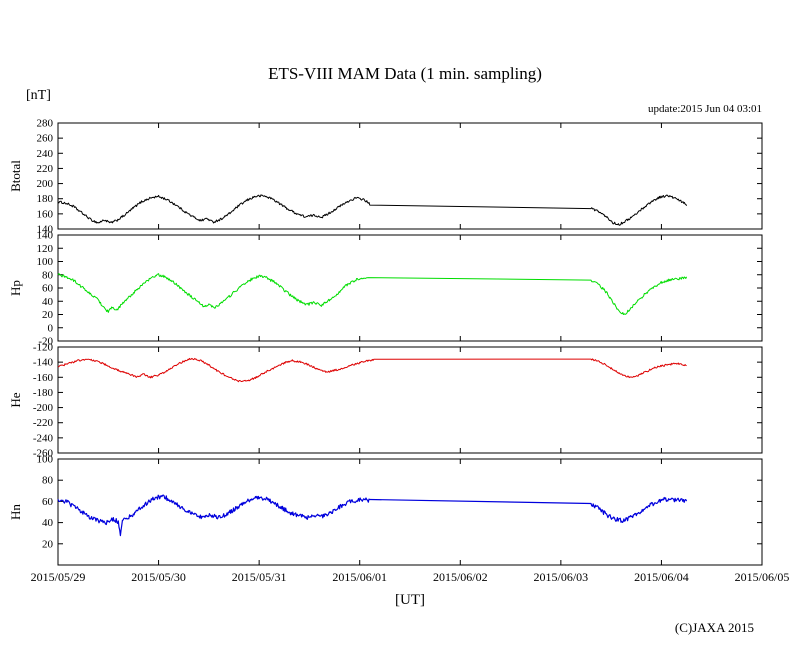 Image resolution: width=810 pixels, height=655 pixels. What do you see at coordinates (45, 342) in the screenshot?
I see `y-tick-label: -20` at bounding box center [45, 342].